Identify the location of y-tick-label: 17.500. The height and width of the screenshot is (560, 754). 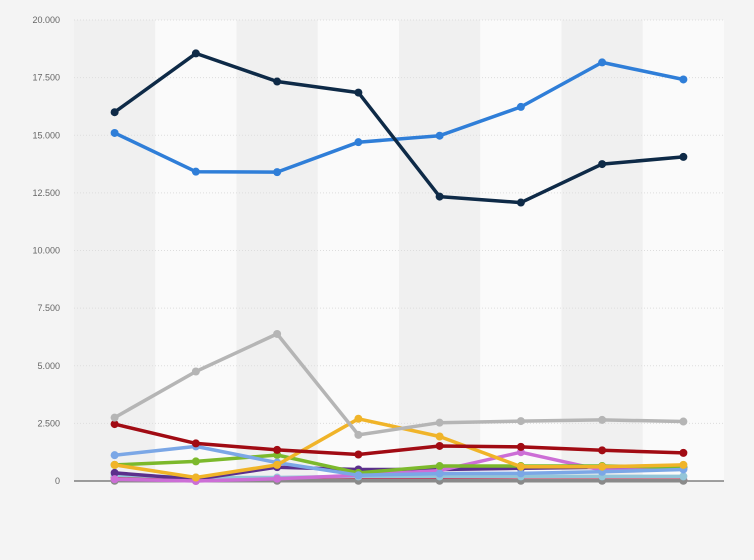
(46, 78).